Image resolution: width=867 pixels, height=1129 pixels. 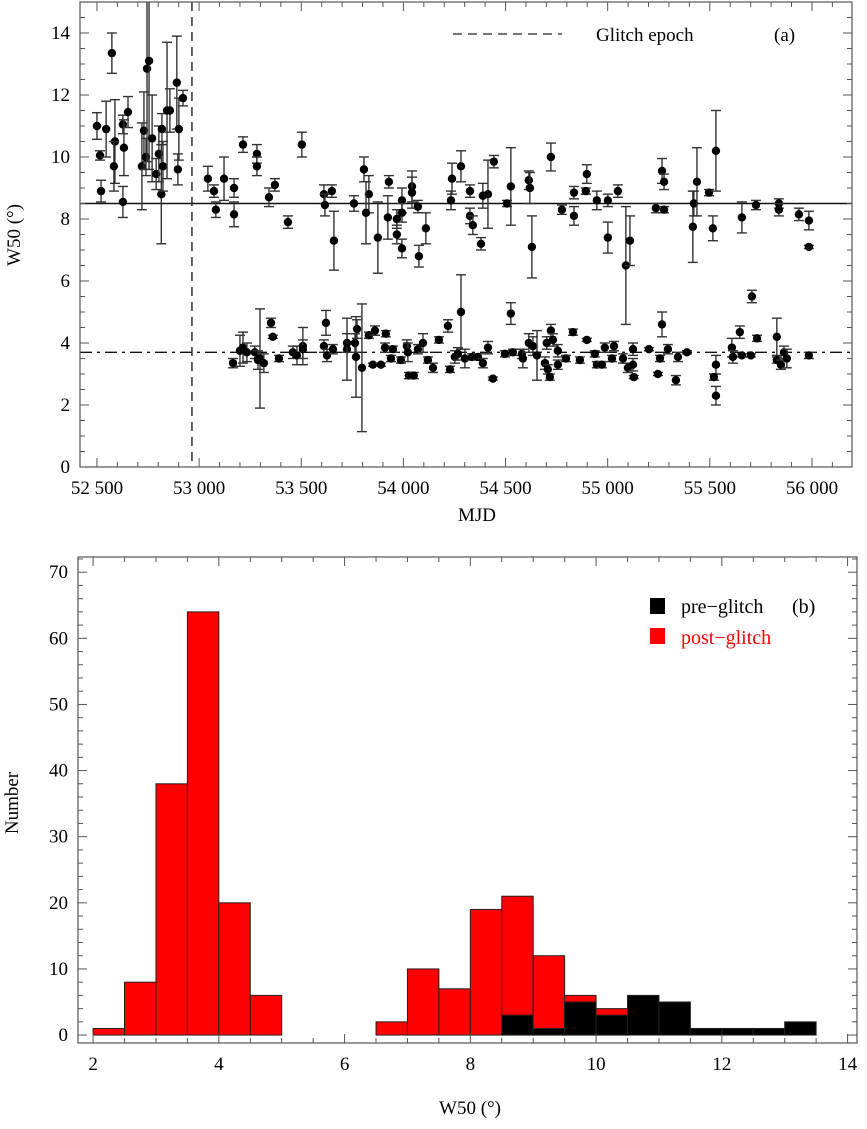 What do you see at coordinates (710, 488) in the screenshot?
I see `x-tick-label: 55 500` at bounding box center [710, 488].